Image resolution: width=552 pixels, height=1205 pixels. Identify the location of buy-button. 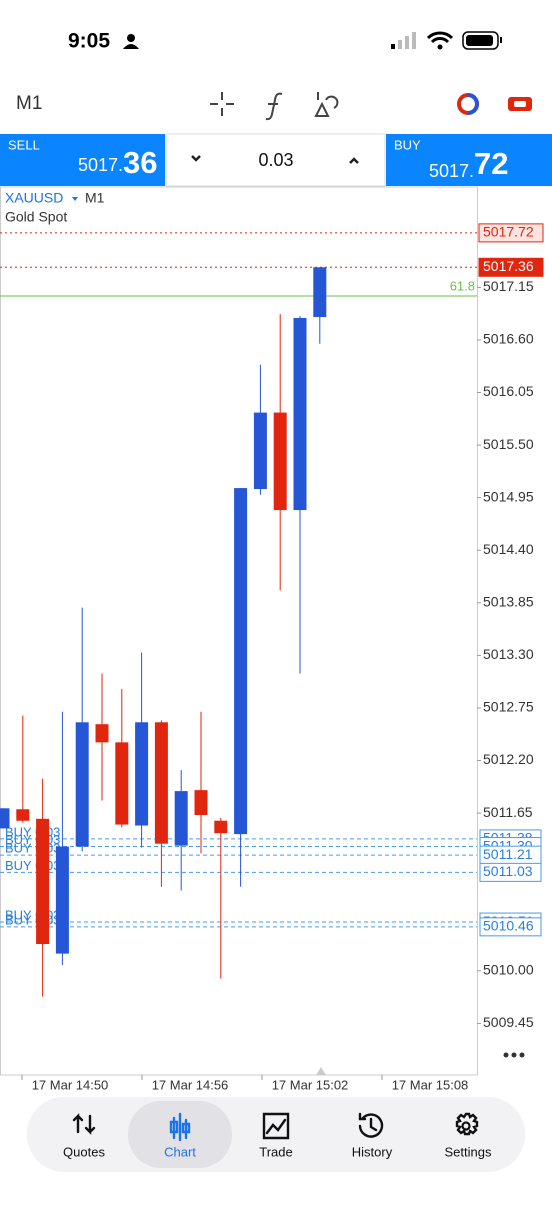
(469, 160).